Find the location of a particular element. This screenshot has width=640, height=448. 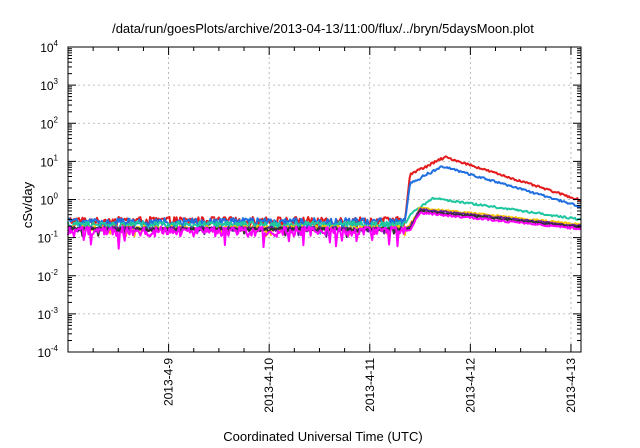

y-tick-label: 10⁻³ is located at coordinates (48, 314).